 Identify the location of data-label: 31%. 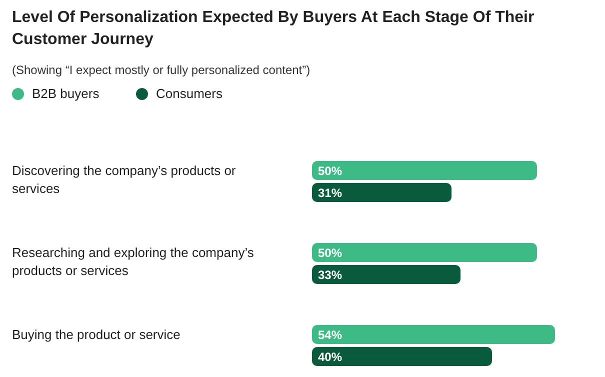
(330, 193).